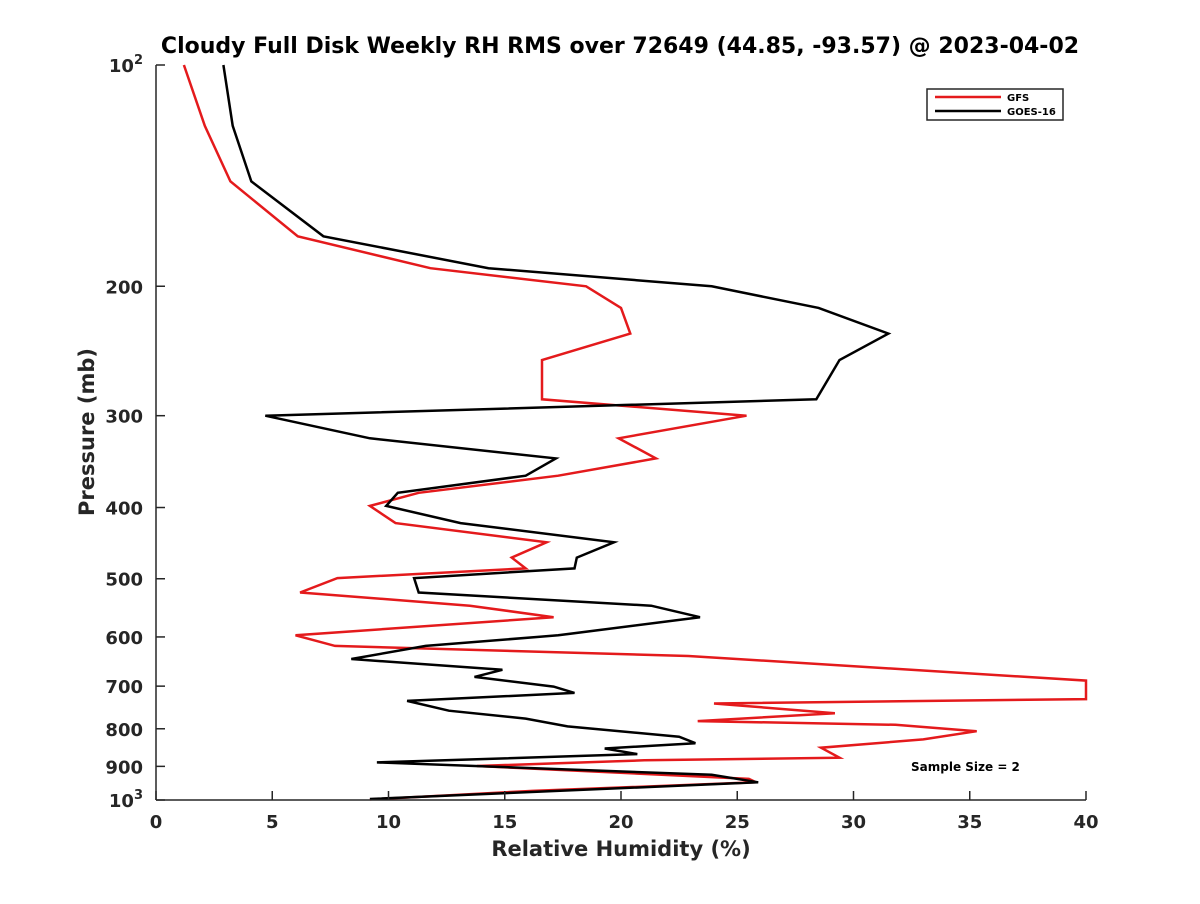  Describe the element at coordinates (124, 767) in the screenshot. I see `y-tick-label: 900` at that location.